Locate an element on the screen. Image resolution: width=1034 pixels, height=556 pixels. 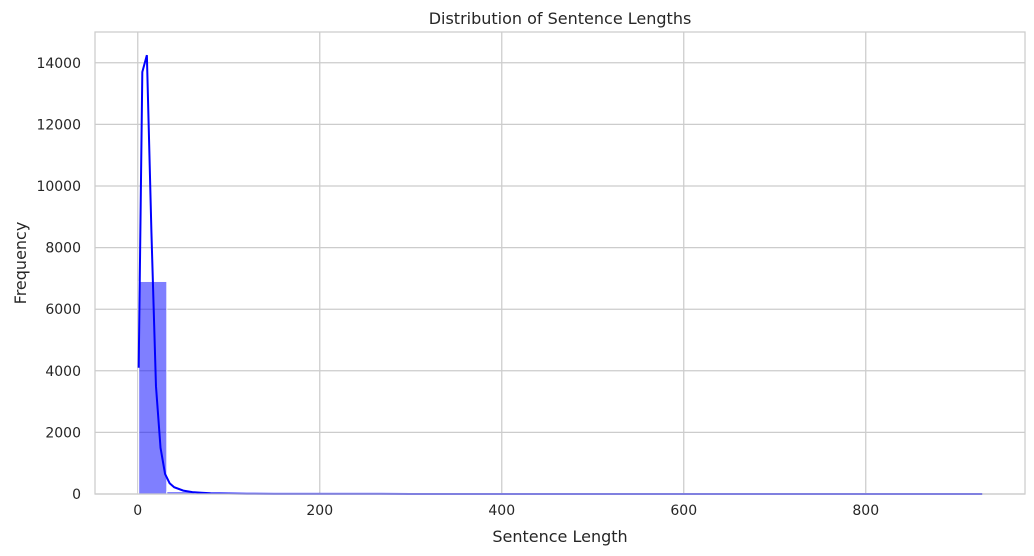
x-tick-label: 600 is located at coordinates (683, 511).